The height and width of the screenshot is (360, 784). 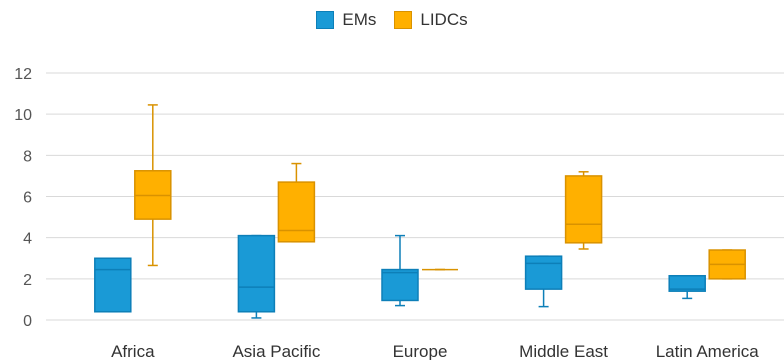 What do you see at coordinates (27, 321) in the screenshot?
I see `y-tick-label: 0` at bounding box center [27, 321].